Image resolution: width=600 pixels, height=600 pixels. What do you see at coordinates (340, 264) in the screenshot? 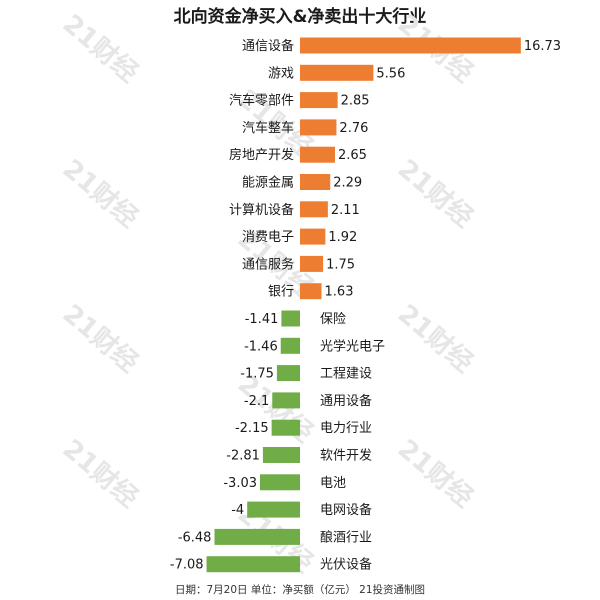
I see `value-label: 1.75` at bounding box center [340, 264].